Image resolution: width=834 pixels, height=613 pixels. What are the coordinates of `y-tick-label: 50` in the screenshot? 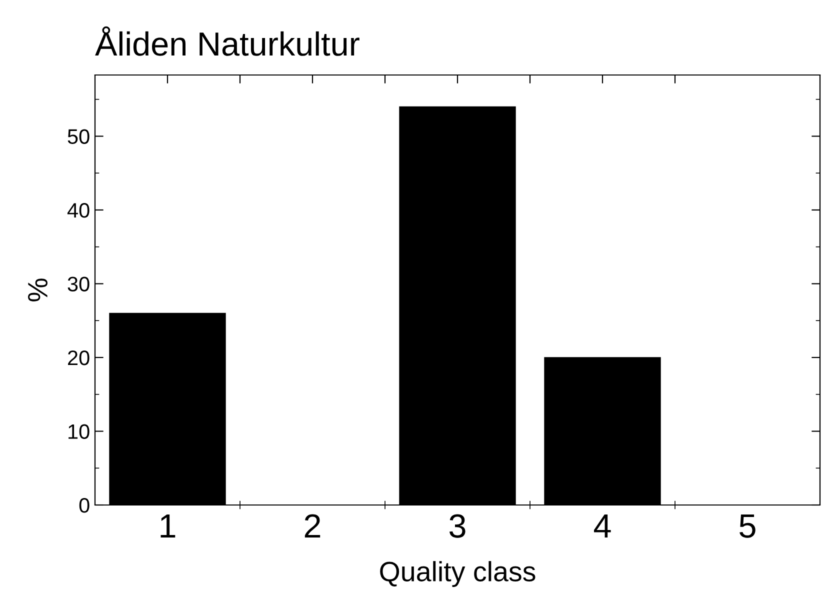 It's located at (79, 136).